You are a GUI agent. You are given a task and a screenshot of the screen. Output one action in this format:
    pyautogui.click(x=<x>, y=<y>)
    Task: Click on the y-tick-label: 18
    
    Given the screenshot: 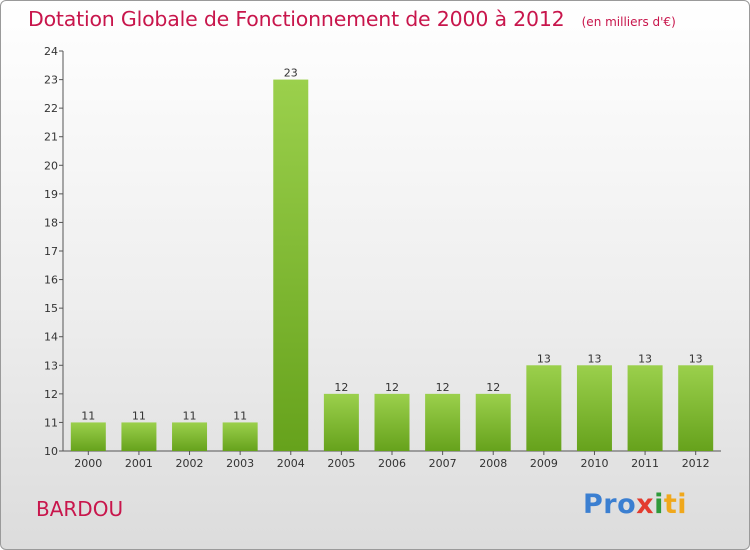 What is the action you would take?
    pyautogui.click(x=51, y=222)
    